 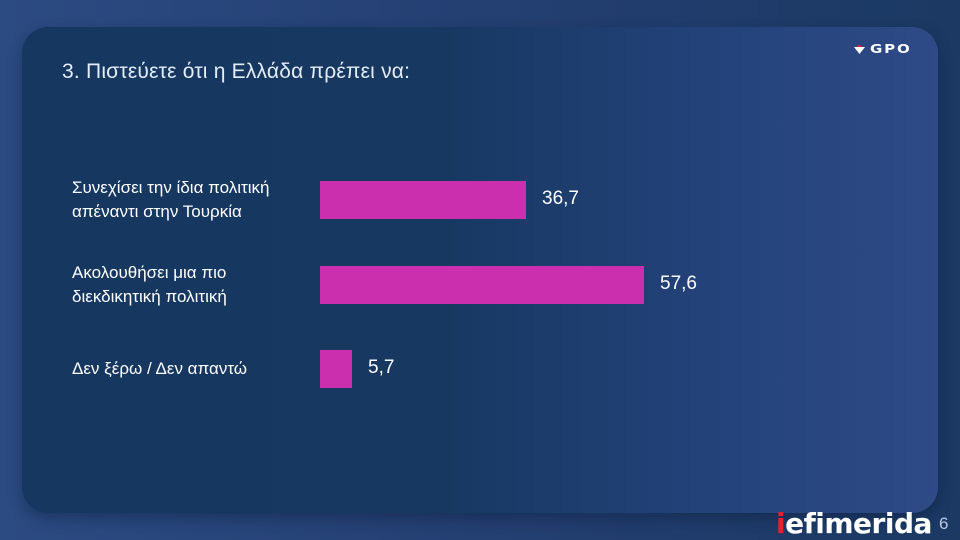 What do you see at coordinates (891, 49) in the screenshot?
I see `gpo-logo-text: GPO` at bounding box center [891, 49].